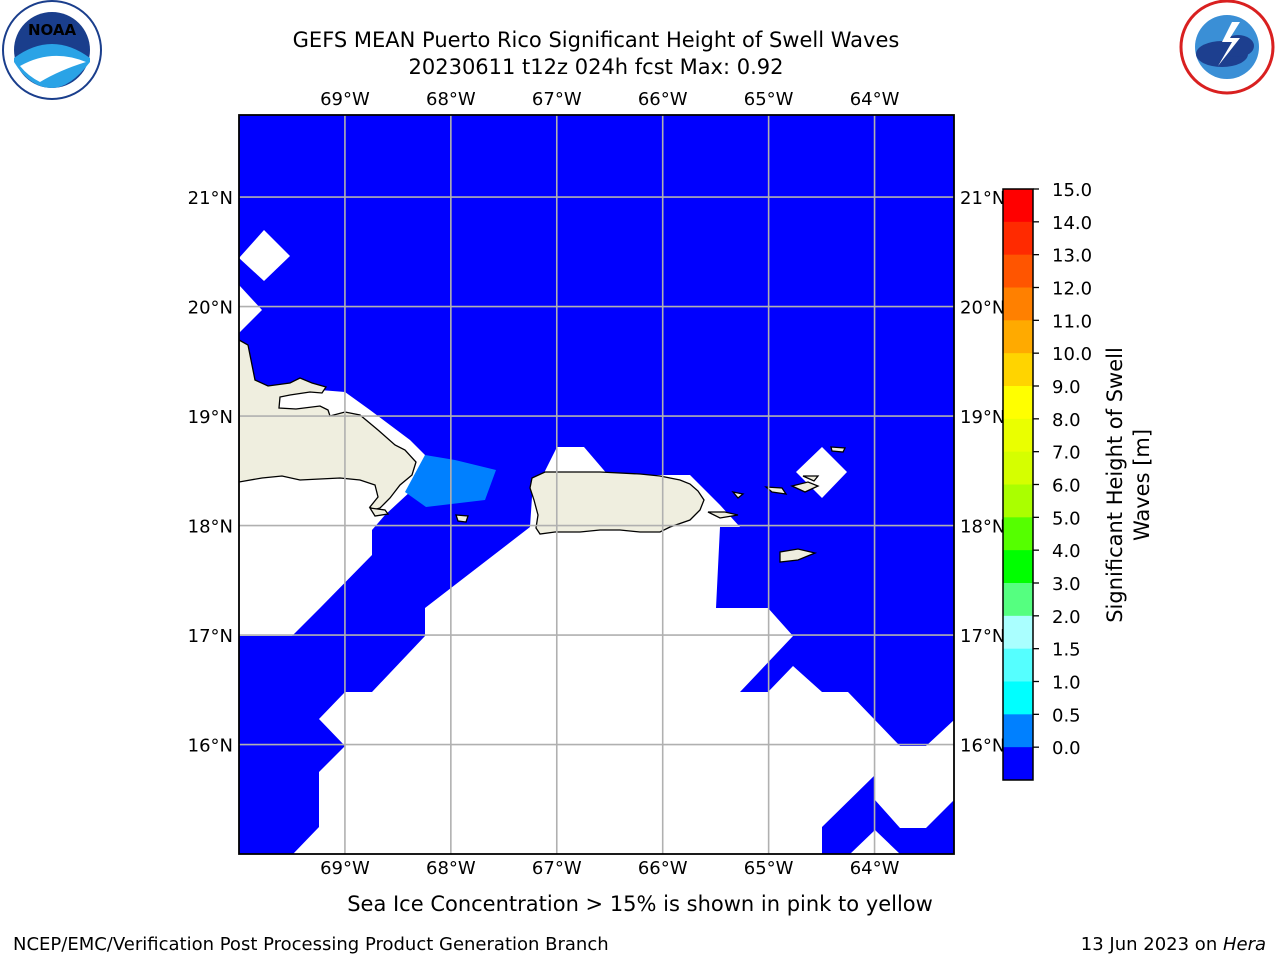  I want to click on colorbar-tick-label: 6.0, so click(1066, 486).